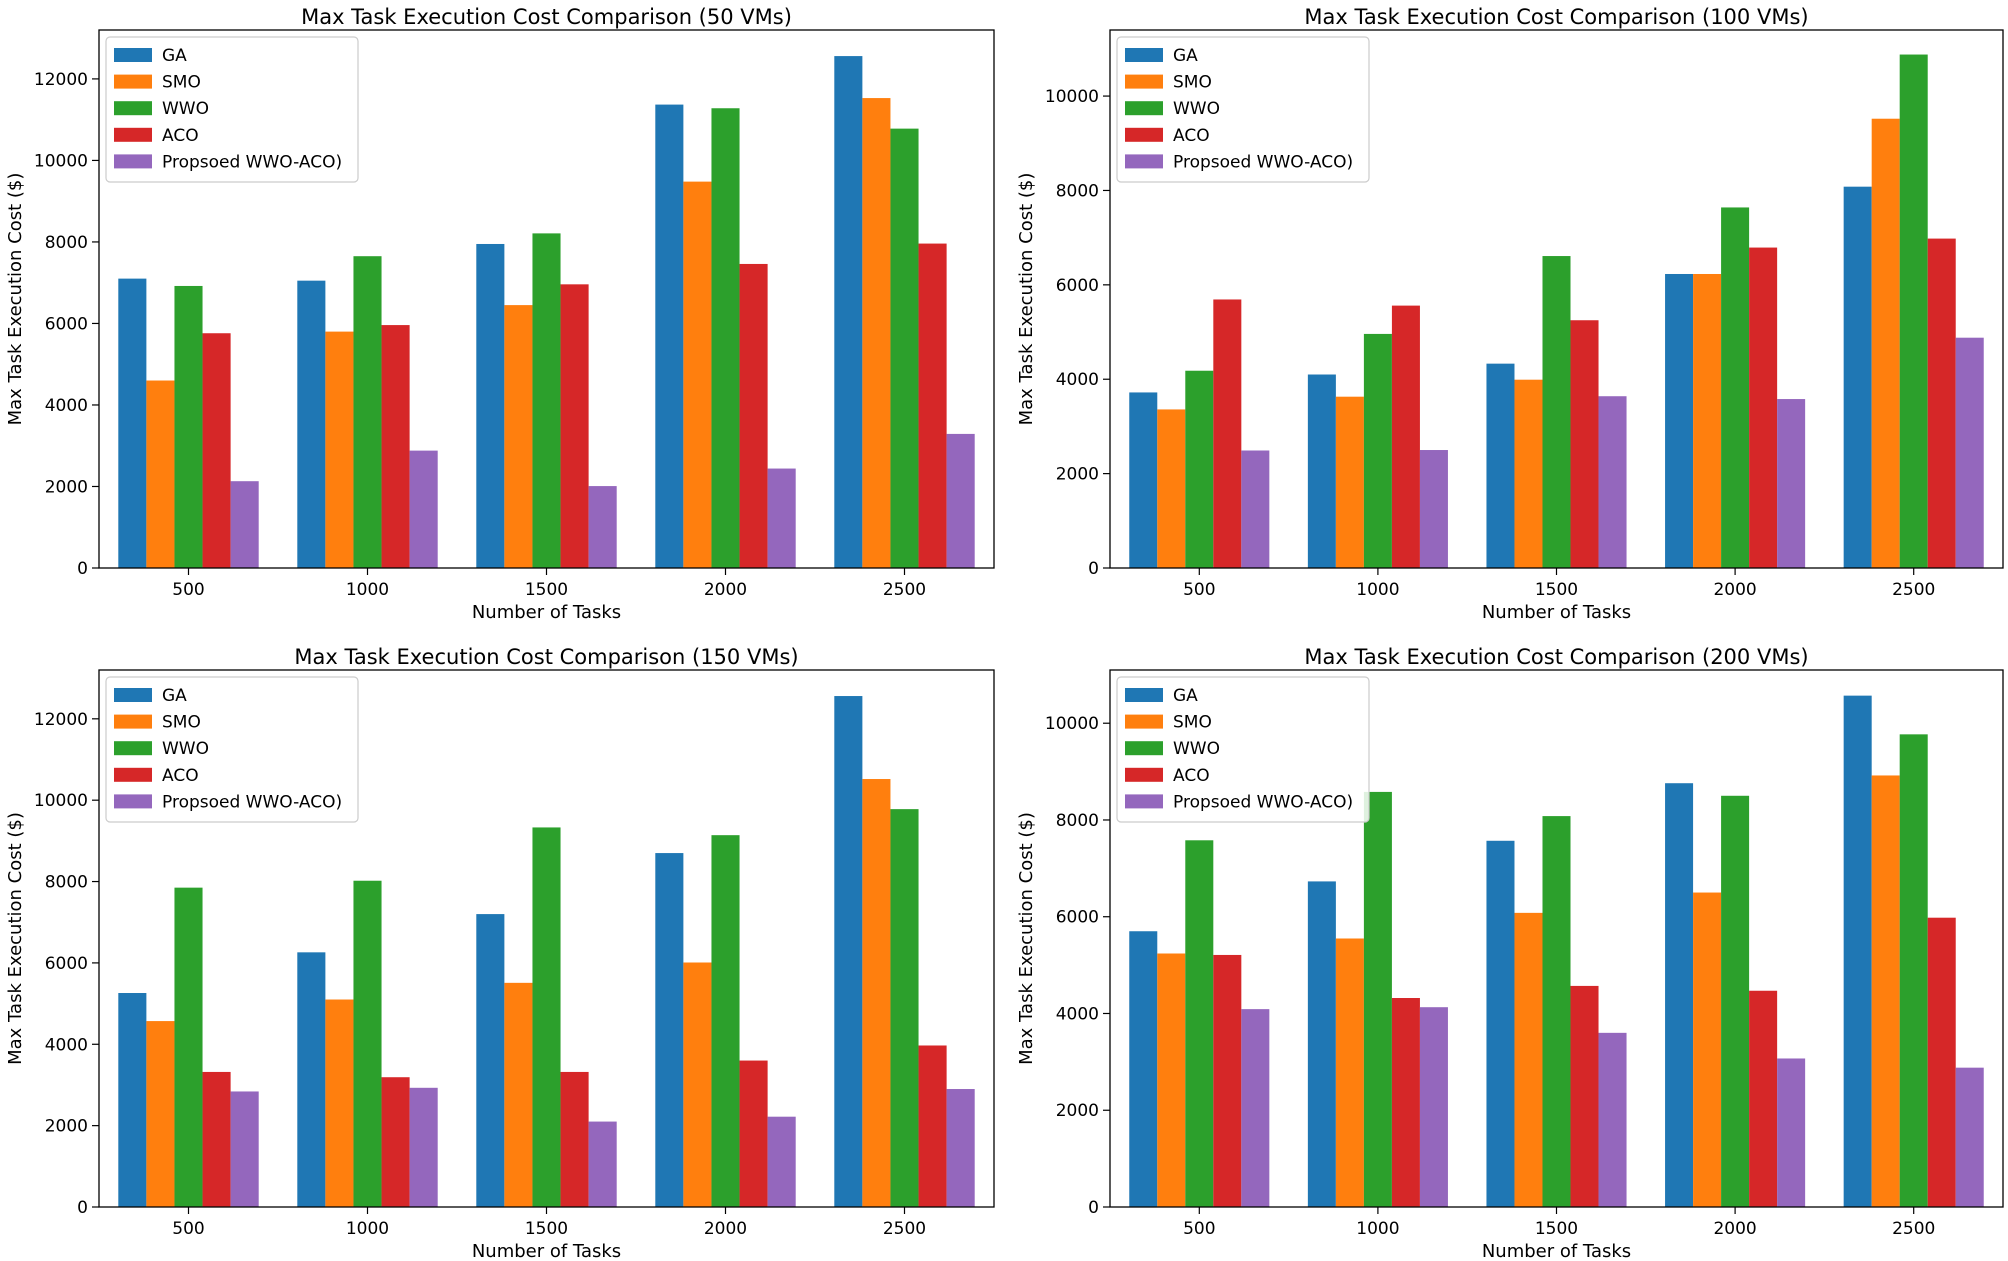  I want to click on x-axis-label: Number of Tasks, so click(1556, 612).